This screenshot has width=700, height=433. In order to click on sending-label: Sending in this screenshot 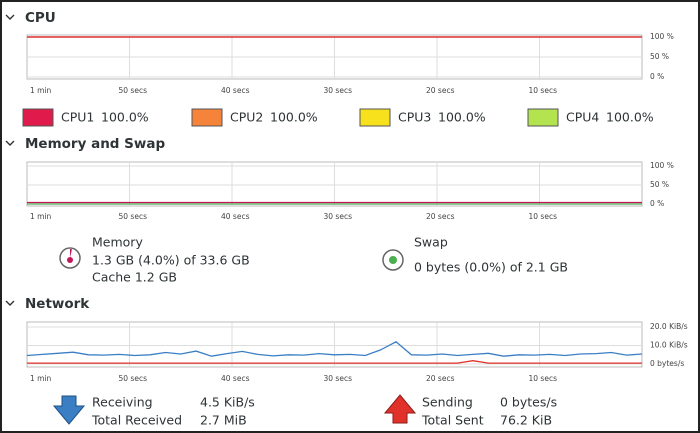, I will do `click(447, 402)`.